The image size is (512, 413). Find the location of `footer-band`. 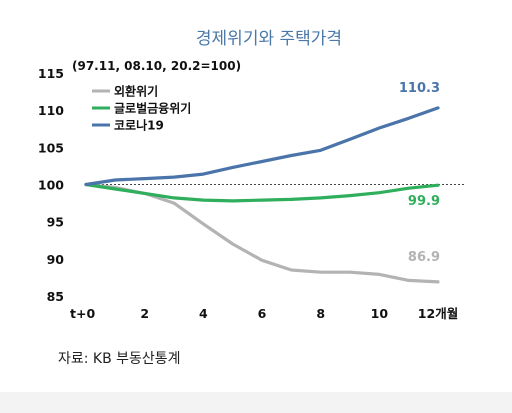

footer-band is located at coordinates (256, 402).